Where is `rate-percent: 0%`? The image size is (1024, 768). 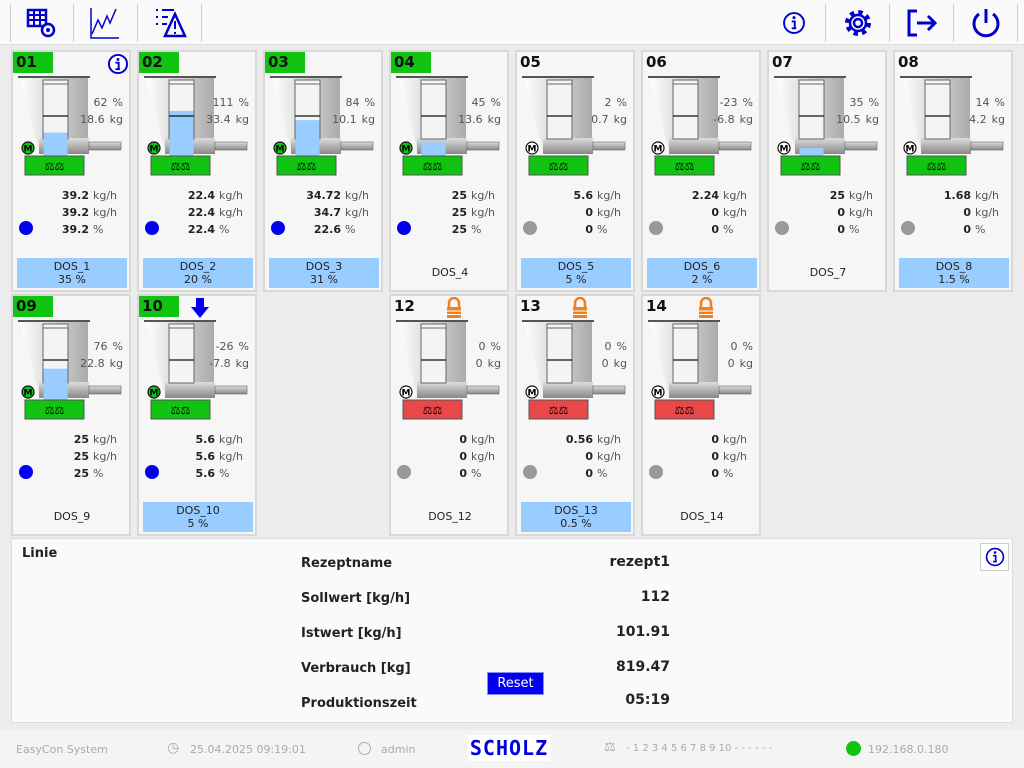
rate-percent: 0% is located at coordinates (596, 473).